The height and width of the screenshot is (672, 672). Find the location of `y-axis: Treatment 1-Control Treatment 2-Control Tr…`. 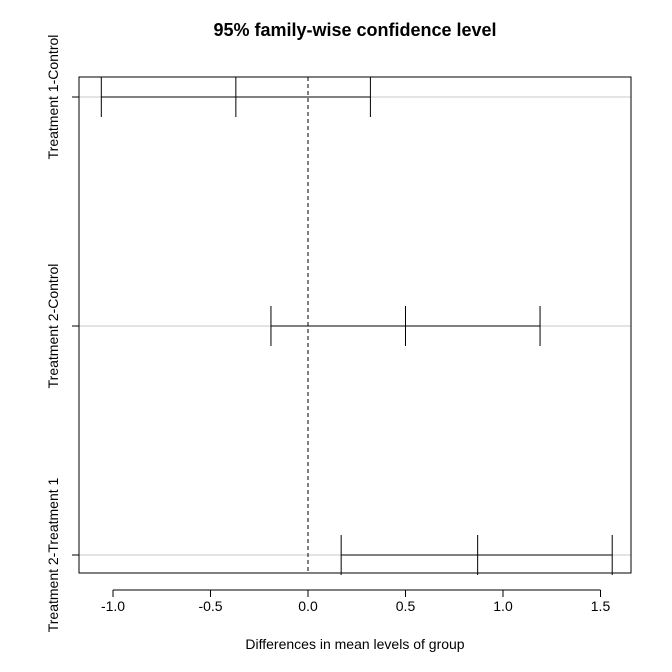

y-axis: Treatment 1-Control Treatment 2-Control Tr… is located at coordinates (62, 334).